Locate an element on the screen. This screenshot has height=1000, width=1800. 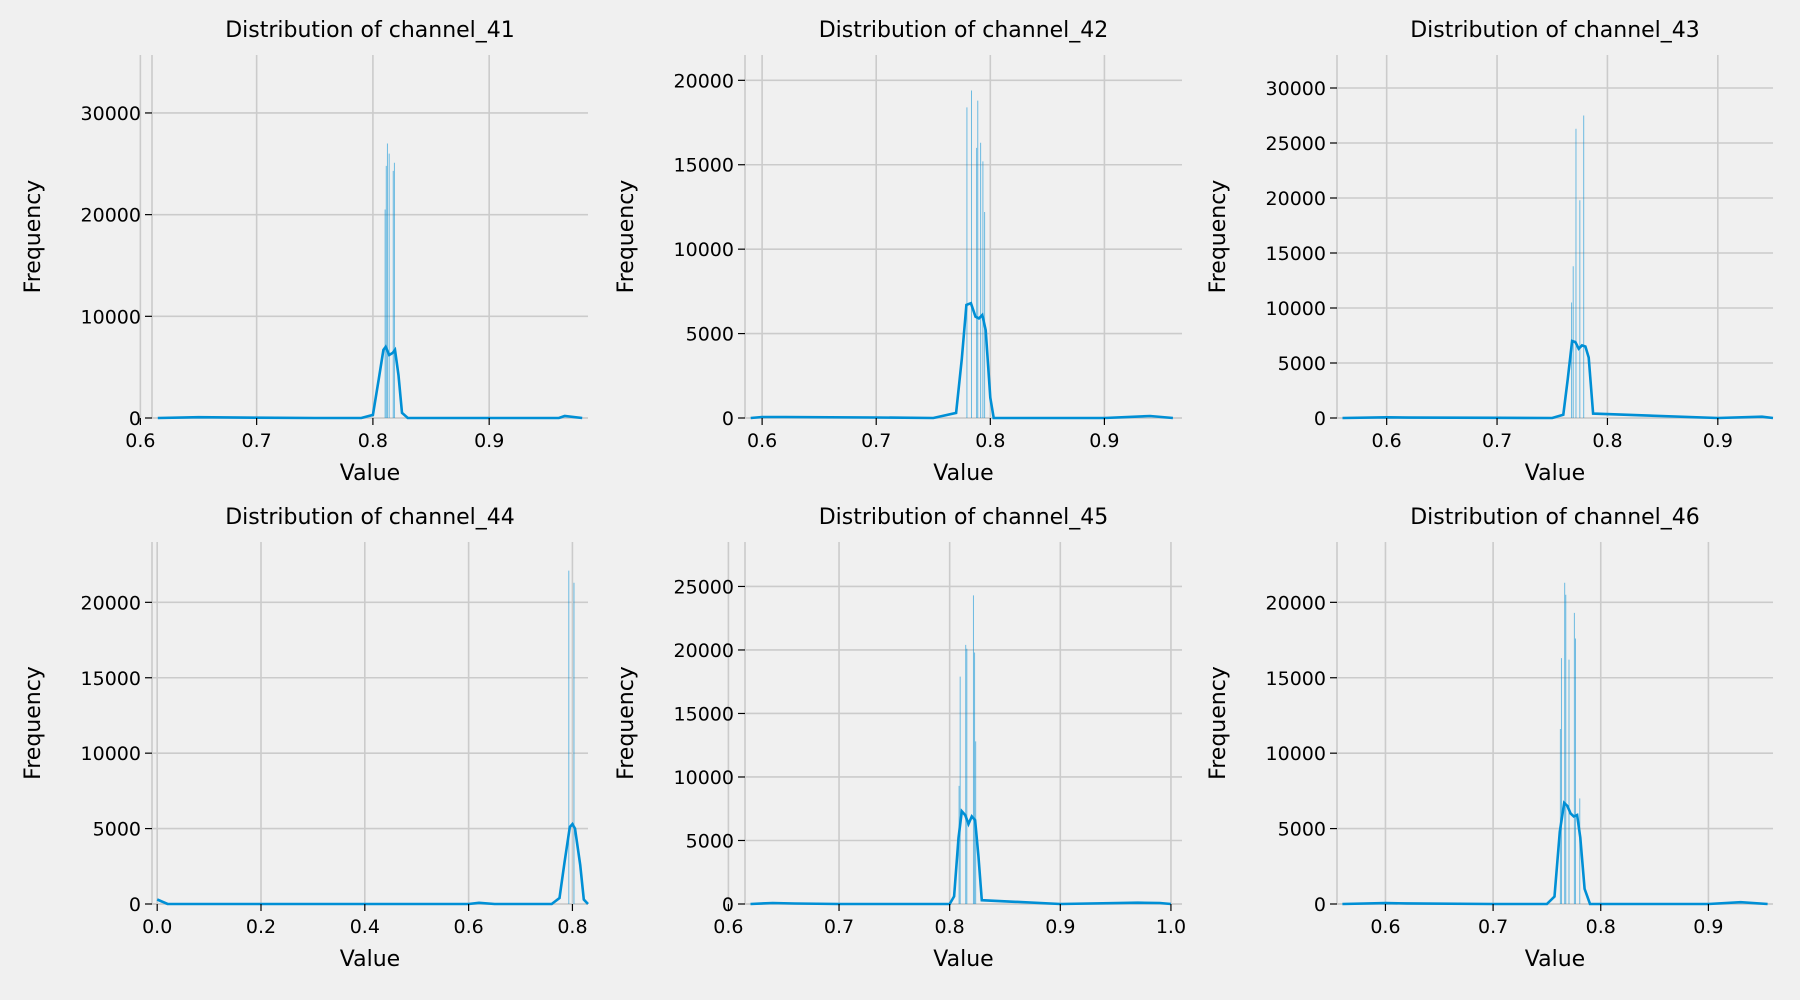
chart-title: Distribution of channel_43 is located at coordinates (1555, 30).